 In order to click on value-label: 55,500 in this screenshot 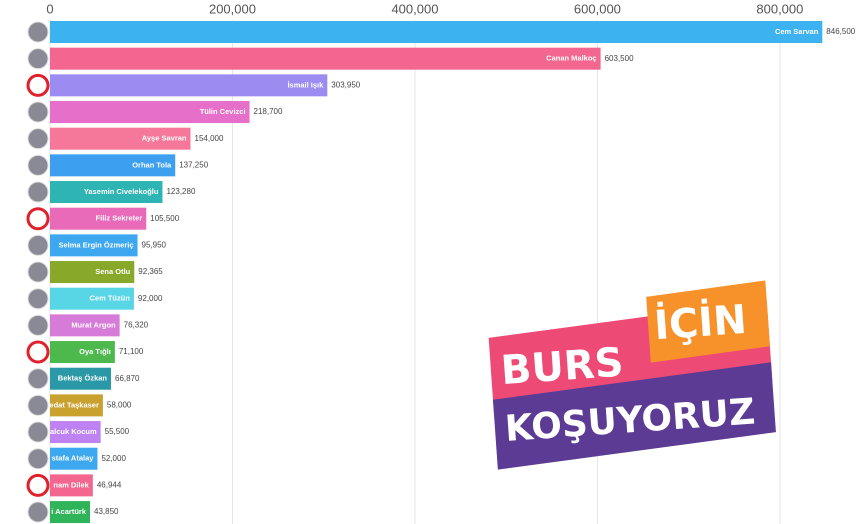, I will do `click(117, 431)`.